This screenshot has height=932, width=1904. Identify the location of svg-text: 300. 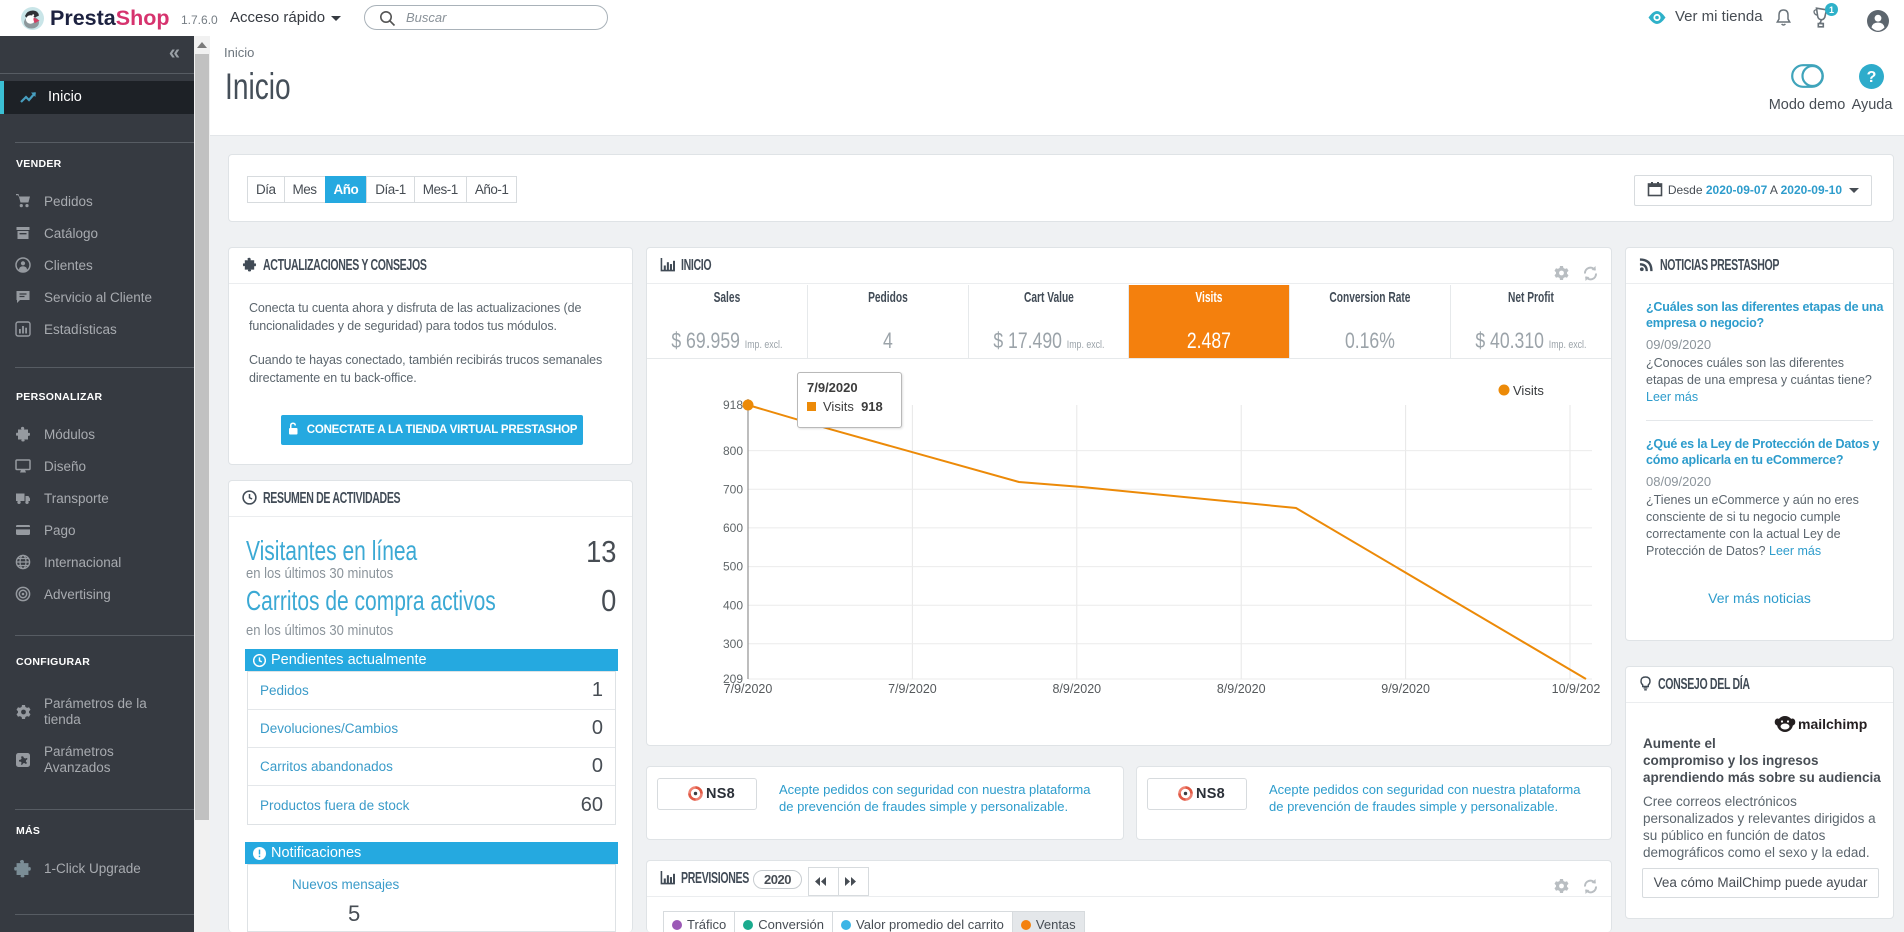
(733, 644).